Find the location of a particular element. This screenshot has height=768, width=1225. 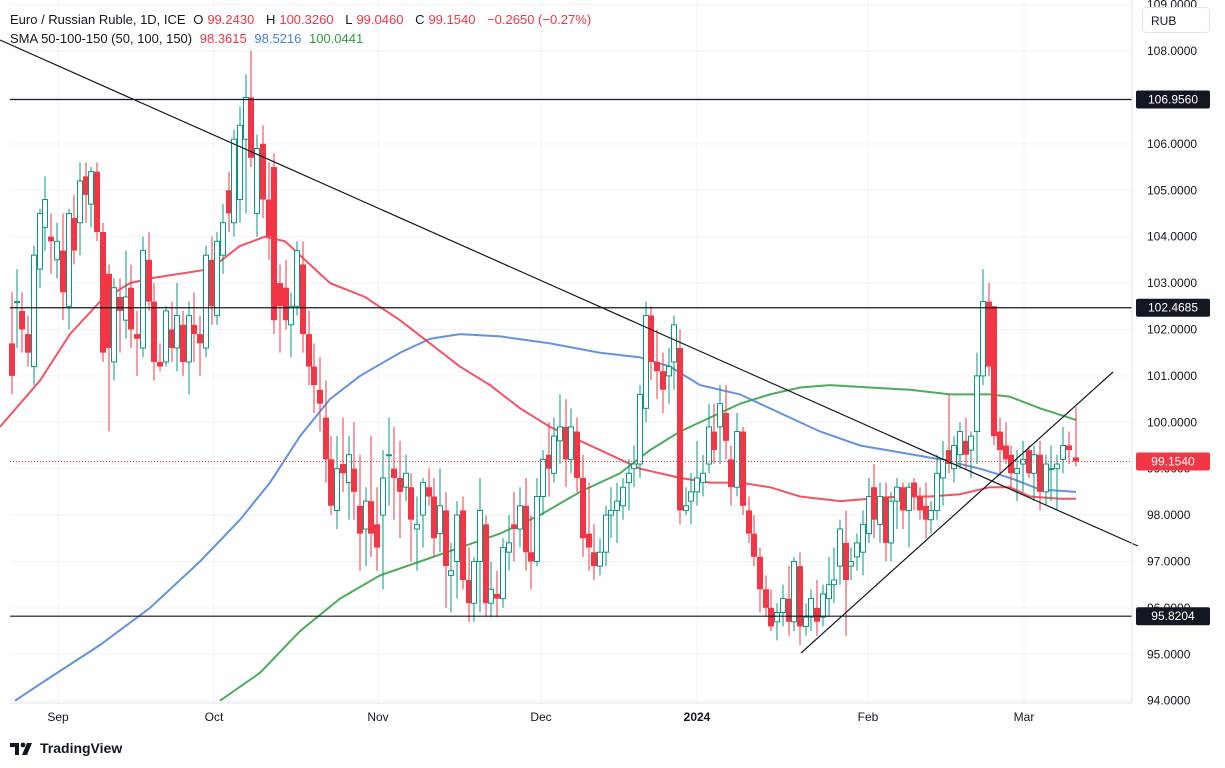

y-tick-label: 106.0000 is located at coordinates (1172, 144).